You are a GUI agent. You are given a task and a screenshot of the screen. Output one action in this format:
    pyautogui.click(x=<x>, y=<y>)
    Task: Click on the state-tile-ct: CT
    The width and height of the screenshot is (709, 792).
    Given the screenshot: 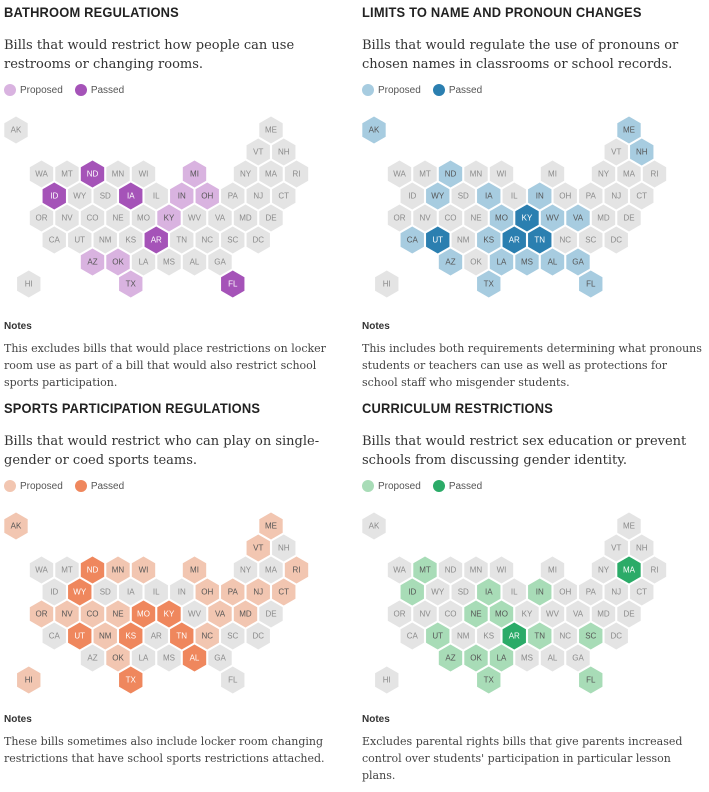 What is the action you would take?
    pyautogui.click(x=284, y=196)
    